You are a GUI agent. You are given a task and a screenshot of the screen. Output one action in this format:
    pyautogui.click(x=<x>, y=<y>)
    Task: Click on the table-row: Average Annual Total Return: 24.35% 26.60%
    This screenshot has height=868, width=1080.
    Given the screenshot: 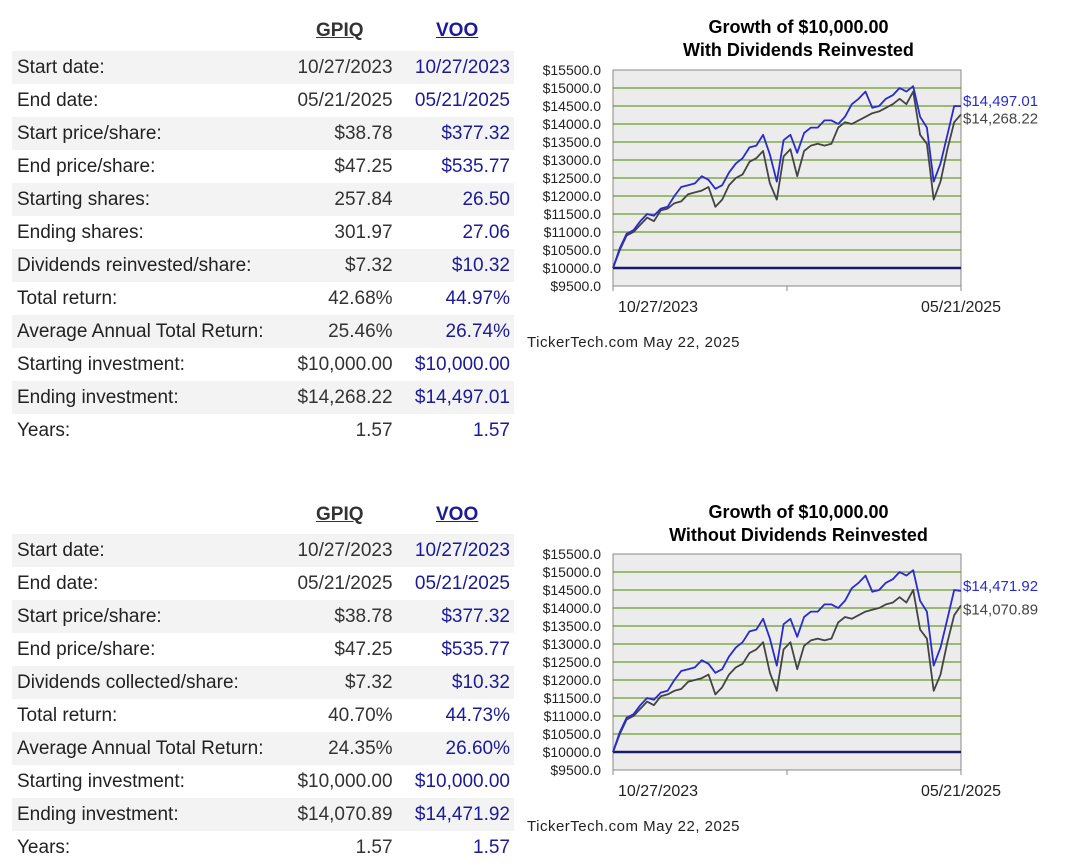 What is the action you would take?
    pyautogui.click(x=263, y=748)
    